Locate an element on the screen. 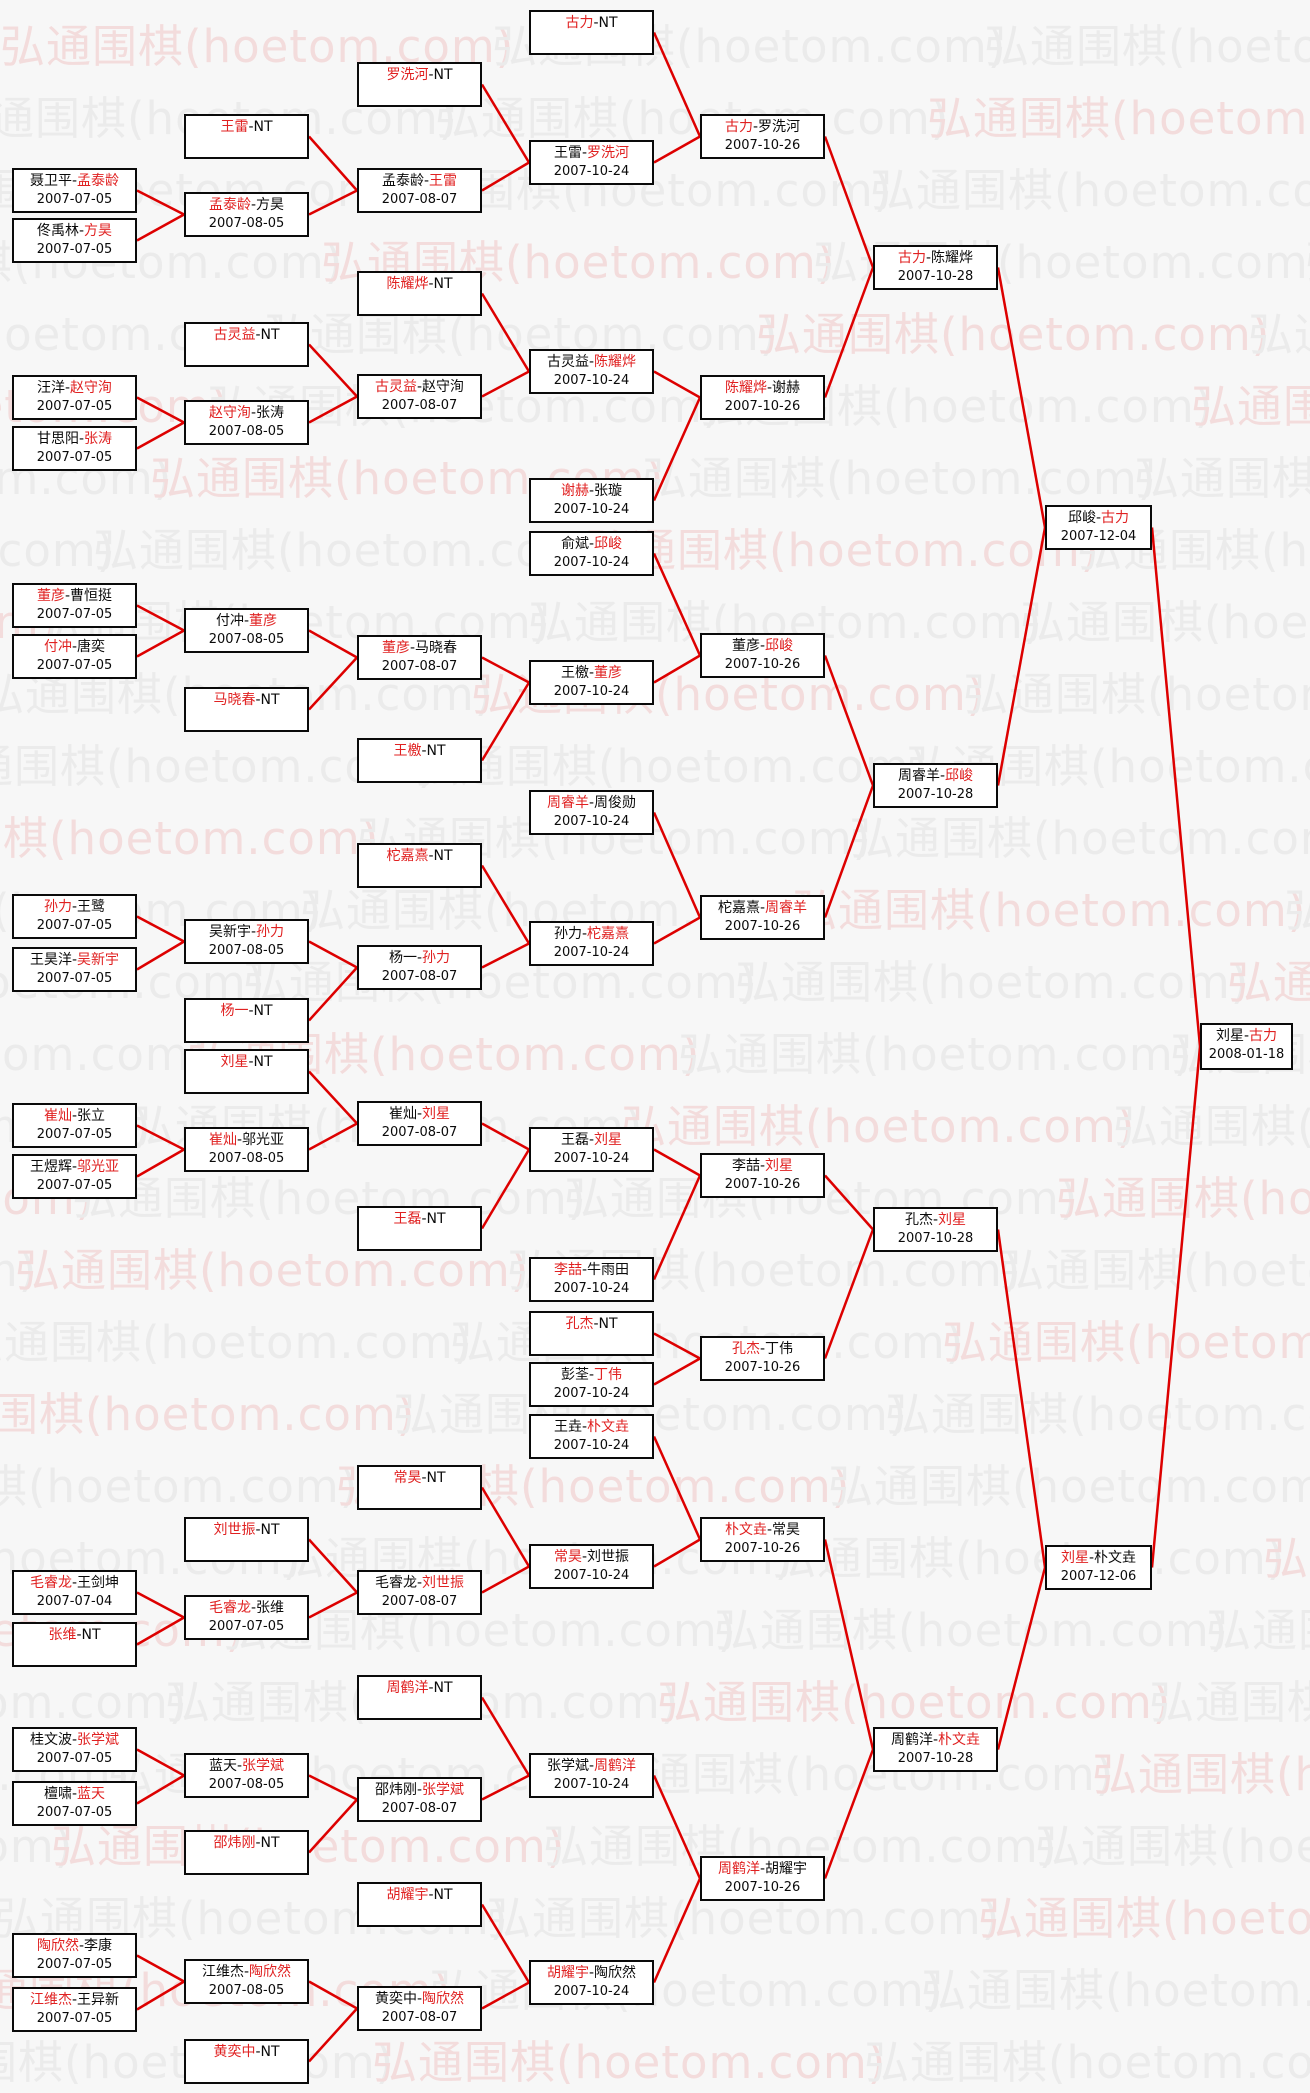 This screenshot has height=2093, width=1310. player-name: 邱峻 is located at coordinates (1081, 518).